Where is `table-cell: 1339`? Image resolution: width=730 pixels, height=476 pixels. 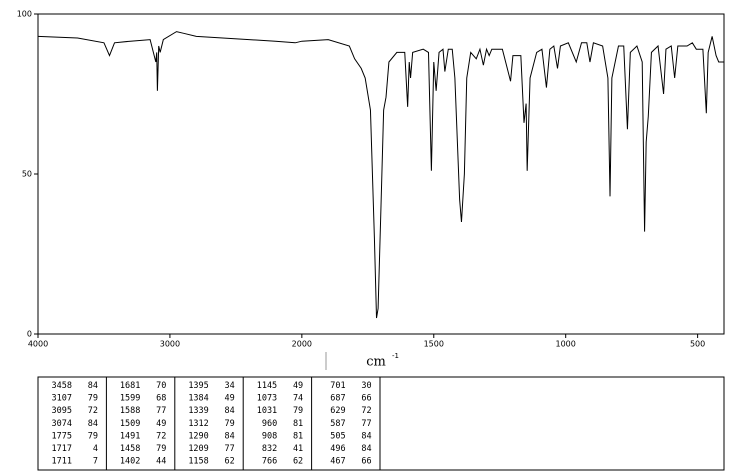 table-cell: 1339 is located at coordinates (198, 411).